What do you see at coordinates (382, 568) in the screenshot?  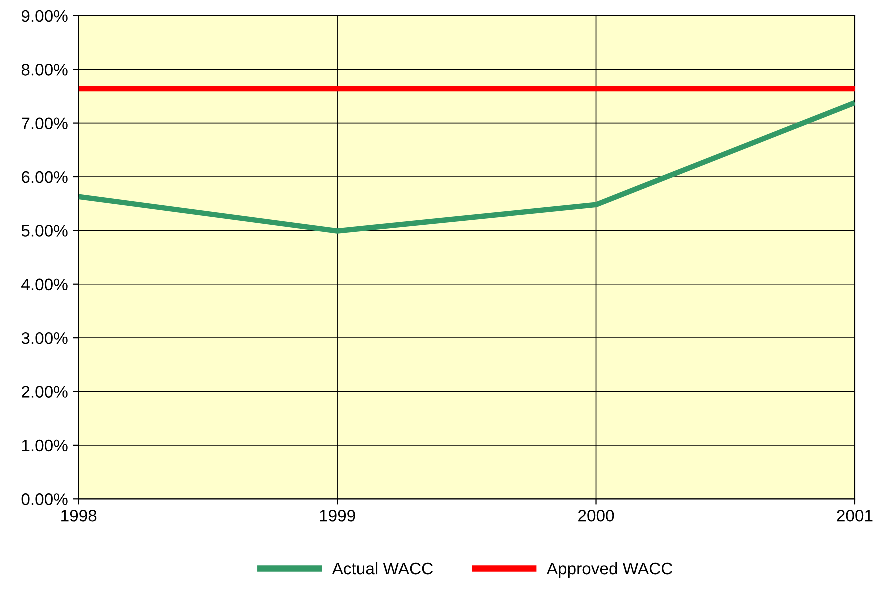 I see `legend-label: Actual WACC` at bounding box center [382, 568].